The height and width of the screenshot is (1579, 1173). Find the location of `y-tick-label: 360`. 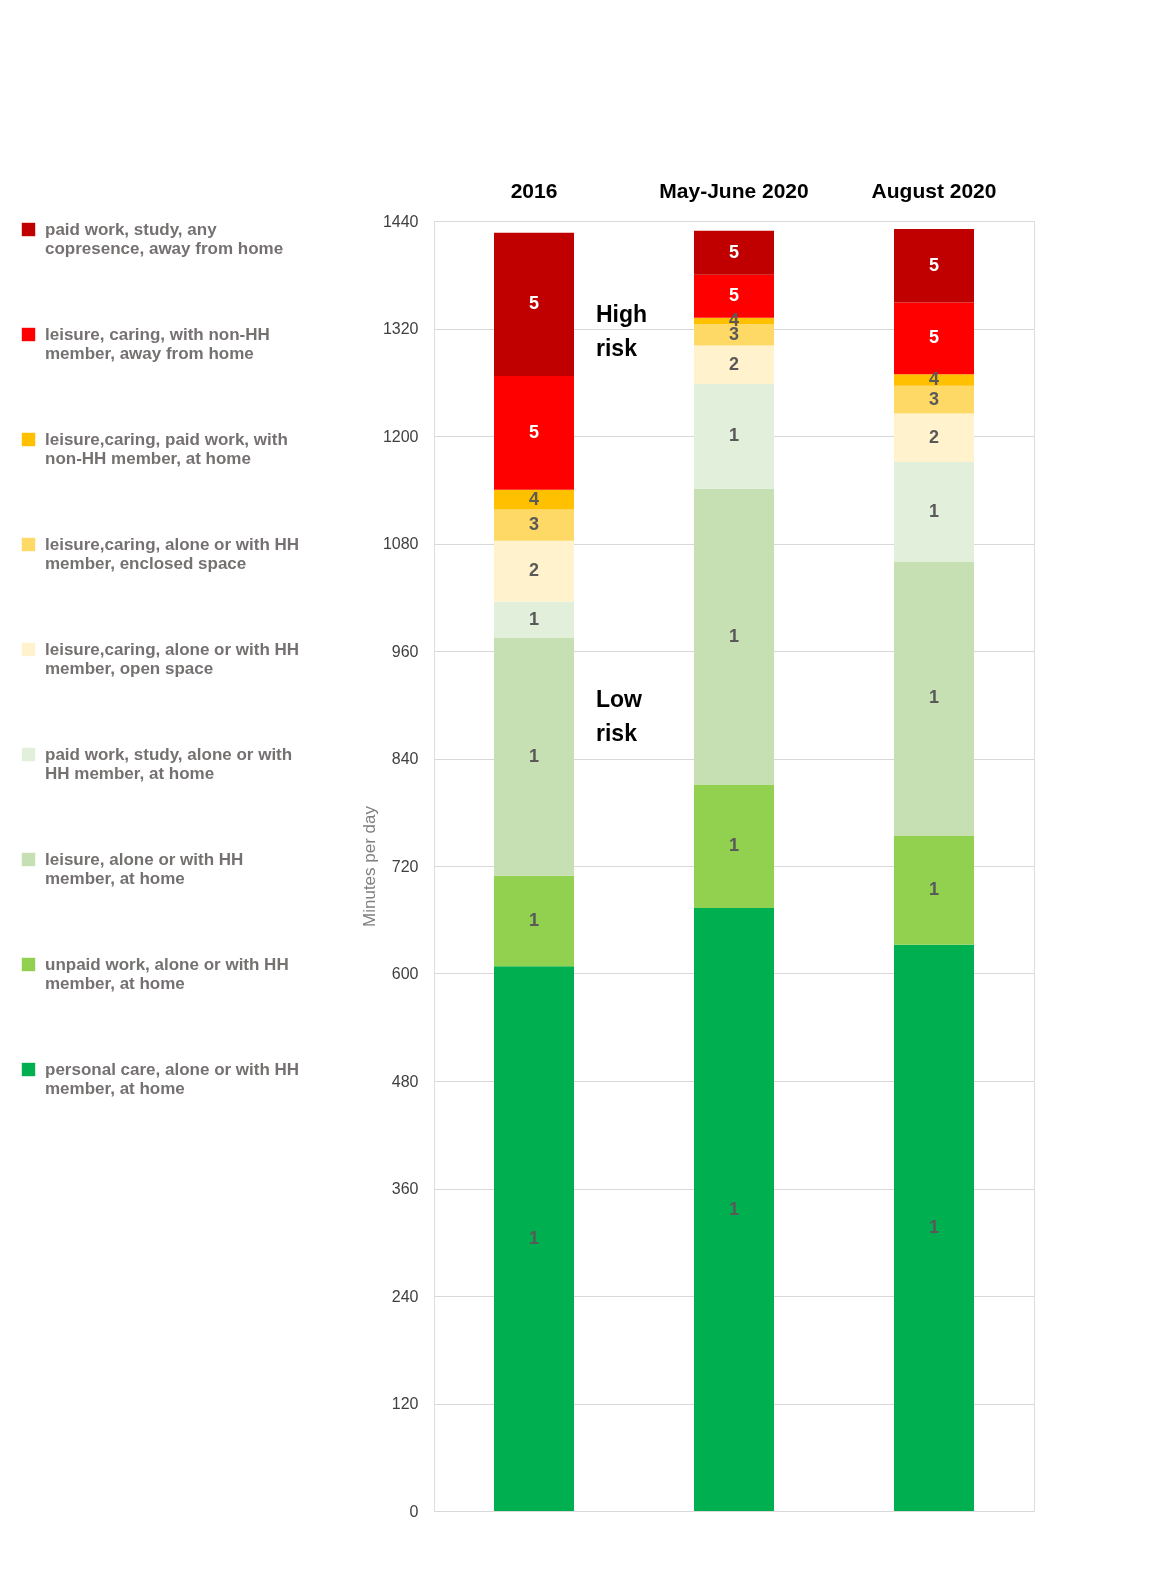

y-tick-label: 360 is located at coordinates (405, 1188).